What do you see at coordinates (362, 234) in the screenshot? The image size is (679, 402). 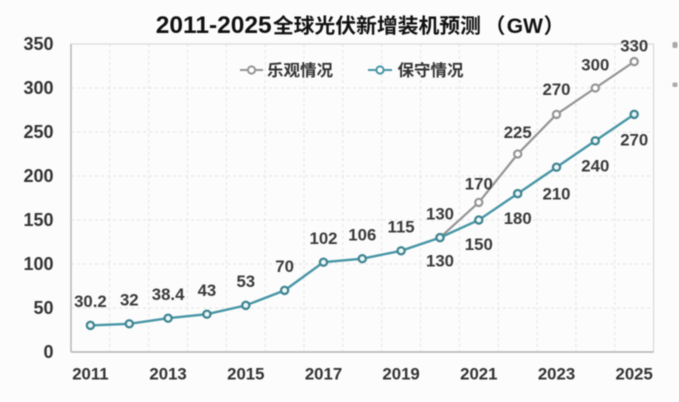 I see `svg-text: 106` at bounding box center [362, 234].